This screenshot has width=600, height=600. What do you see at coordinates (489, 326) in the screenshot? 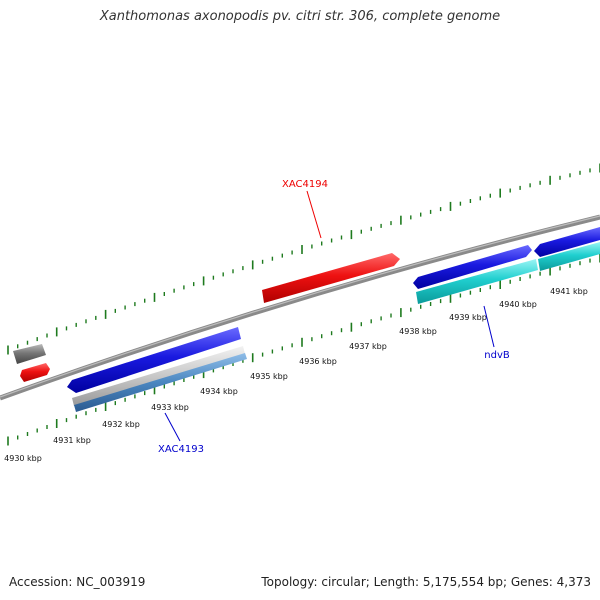
I see `leader-line-ndvb` at bounding box center [489, 326].